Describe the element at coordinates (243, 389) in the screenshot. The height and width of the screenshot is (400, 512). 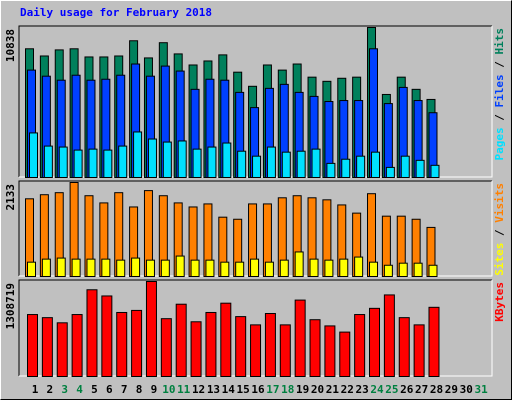
I see `x-tick-label: 15` at that location.